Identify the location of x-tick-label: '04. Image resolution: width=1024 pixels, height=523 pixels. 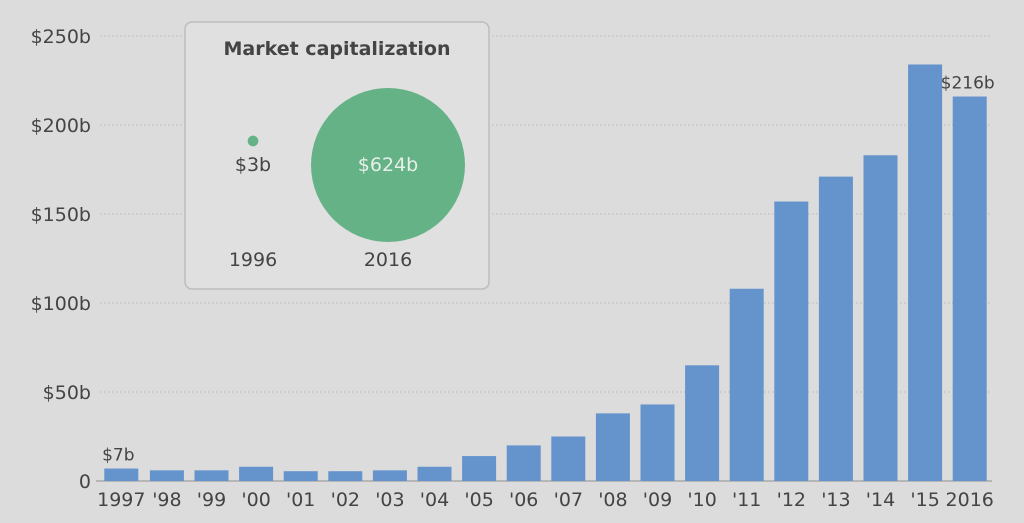
(434, 500).